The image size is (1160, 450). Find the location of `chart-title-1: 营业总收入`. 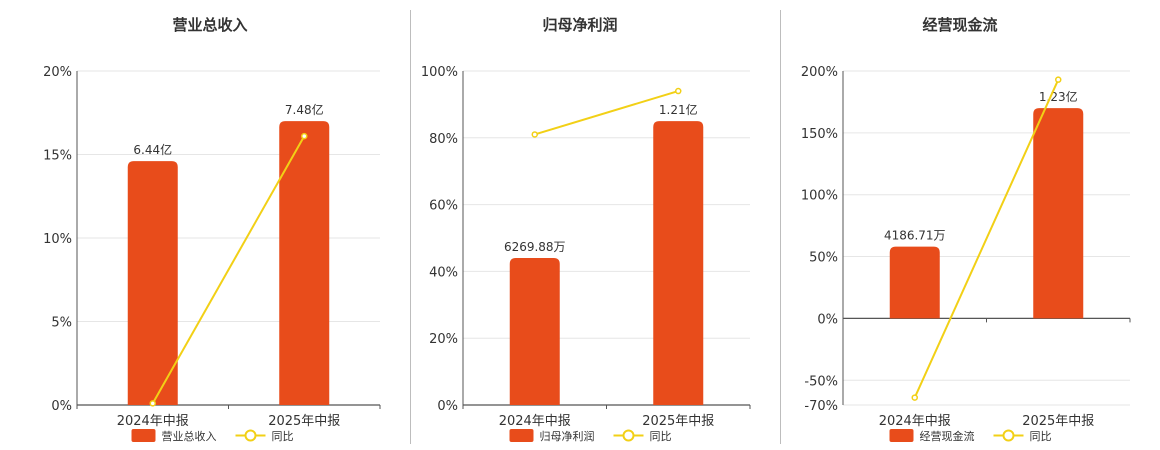

chart-title-1: 营业总收入 is located at coordinates (209, 25).